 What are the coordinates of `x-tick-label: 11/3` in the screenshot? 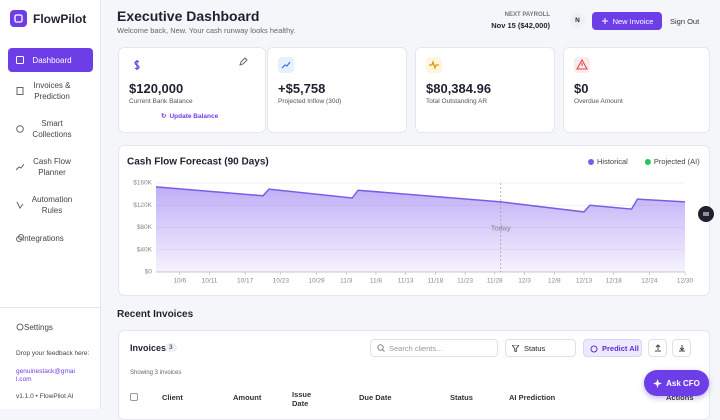 It's located at (346, 281).